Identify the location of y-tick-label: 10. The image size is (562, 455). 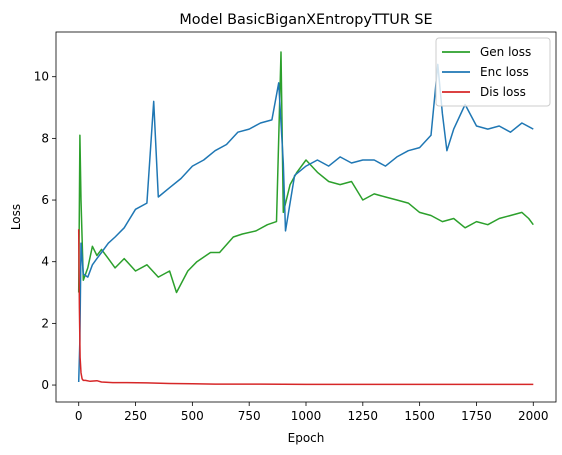
(41, 77).